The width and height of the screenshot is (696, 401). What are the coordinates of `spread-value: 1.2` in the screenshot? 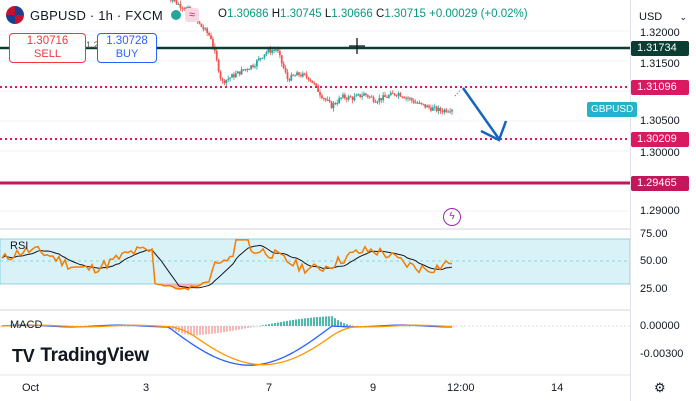 It's located at (92, 45).